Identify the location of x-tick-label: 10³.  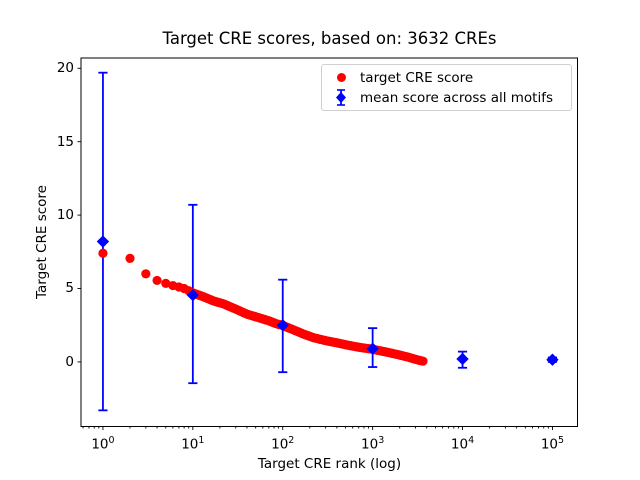
(373, 444).